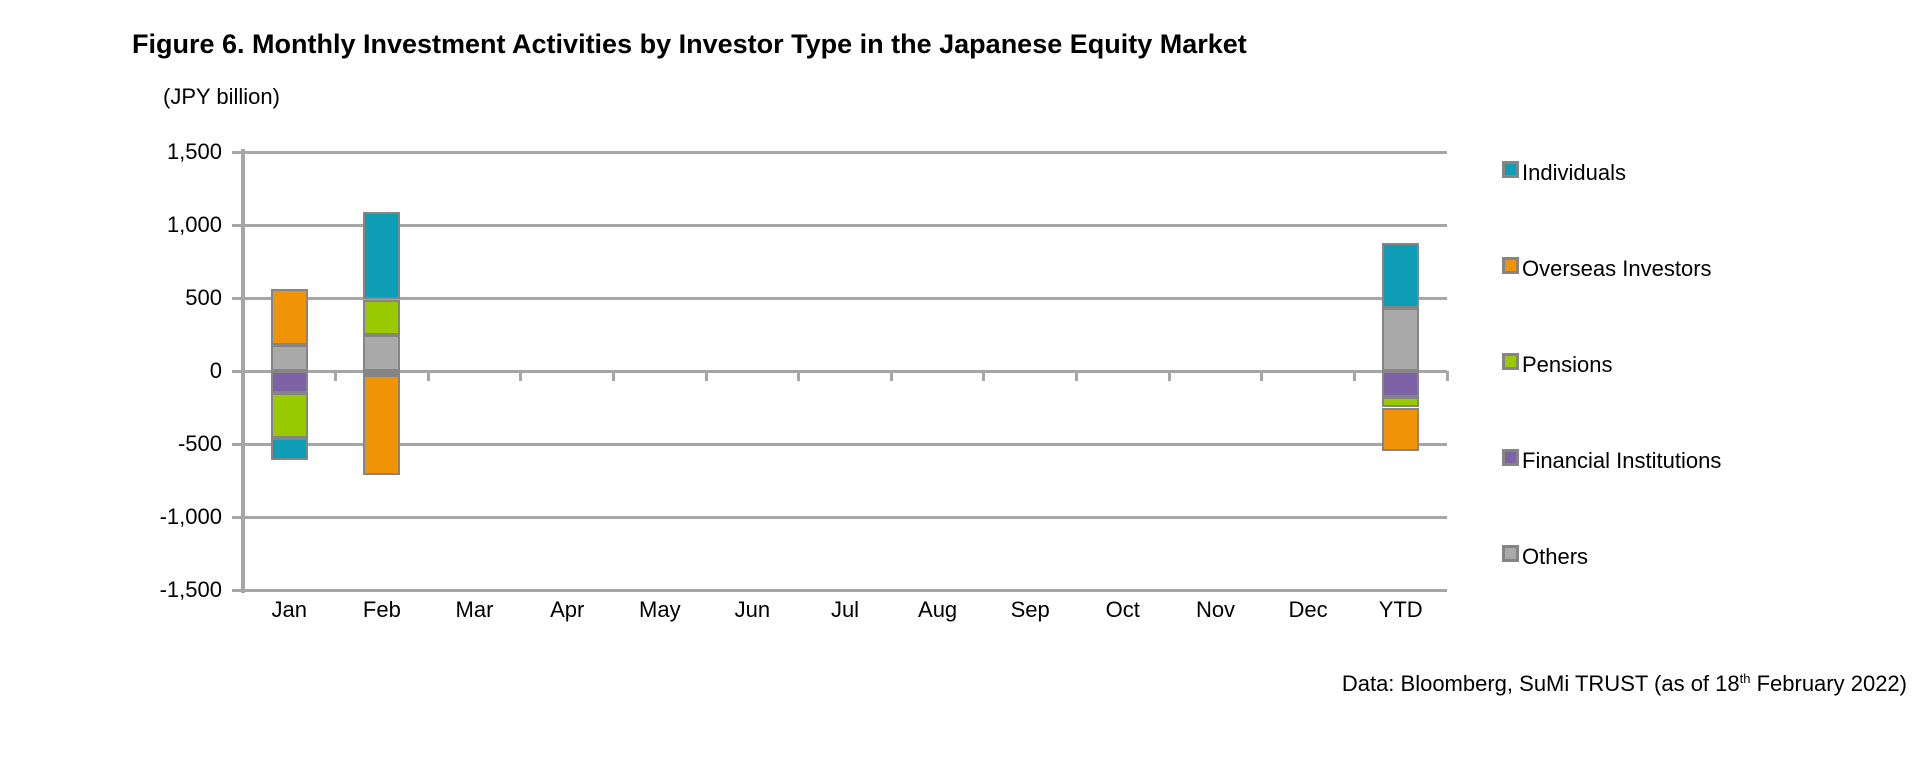  Describe the element at coordinates (382, 317) in the screenshot. I see `bar-segment-feb-pensions` at that location.